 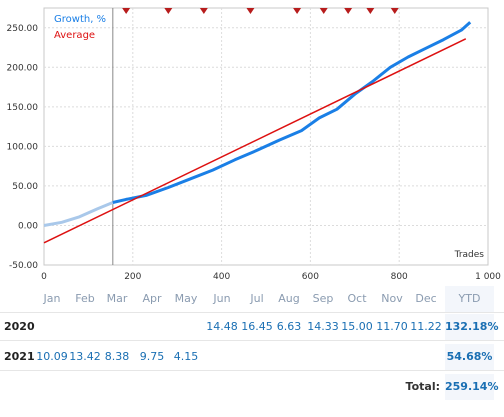 I want to click on year-label: 2020, so click(x=19, y=326).